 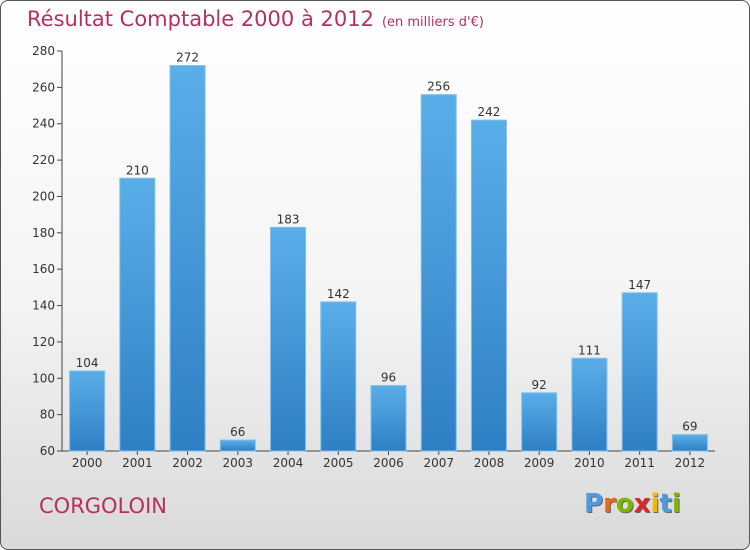 What do you see at coordinates (47, 451) in the screenshot?
I see `y-tick-label: 60` at bounding box center [47, 451].